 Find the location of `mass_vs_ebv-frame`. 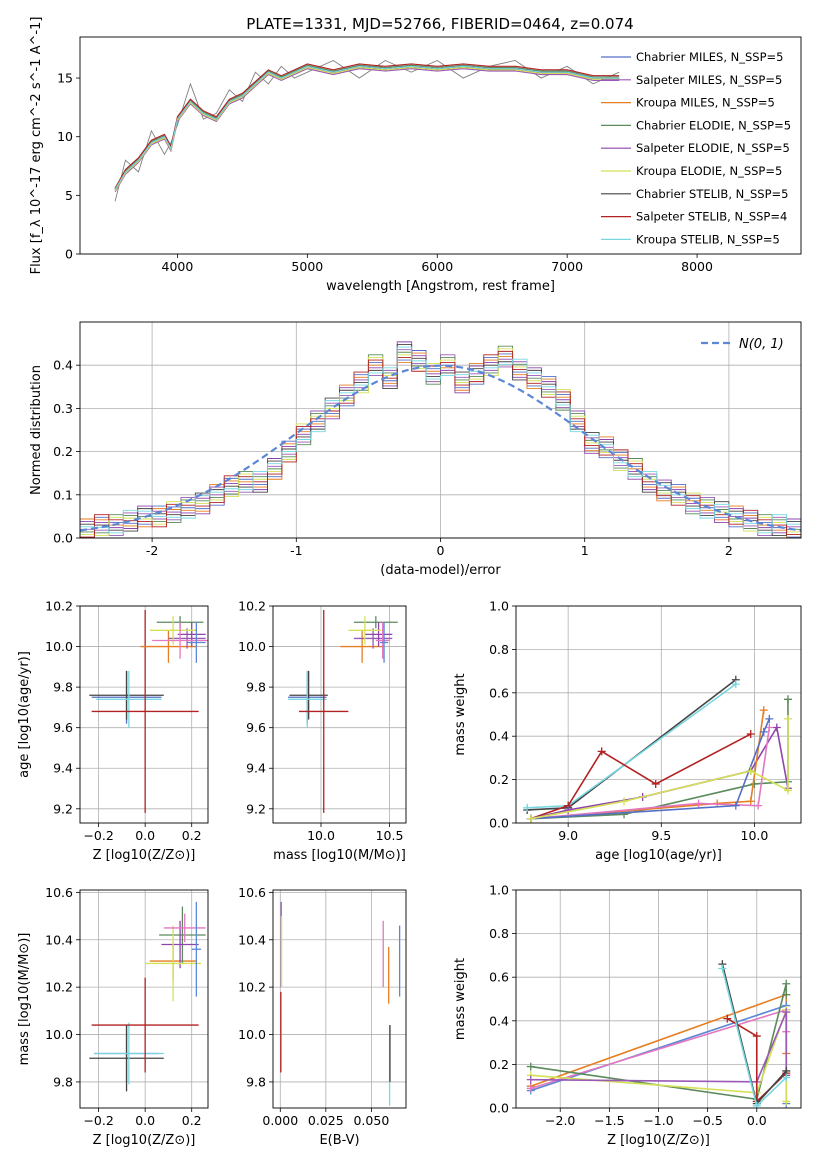

mass_vs_ebv-frame is located at coordinates (339, 999).